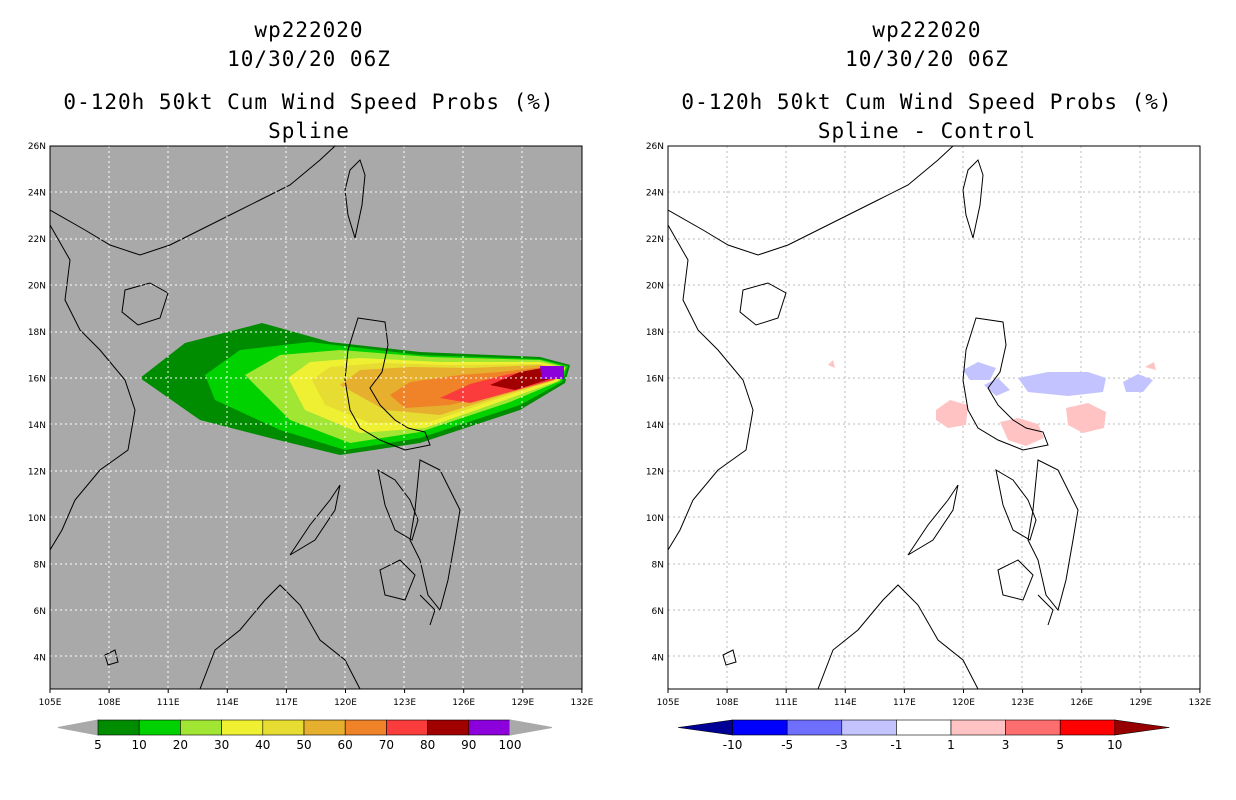 The height and width of the screenshot is (800, 1236). What do you see at coordinates (927, 131) in the screenshot?
I see `panel-subtitle: Spline - Control` at bounding box center [927, 131].